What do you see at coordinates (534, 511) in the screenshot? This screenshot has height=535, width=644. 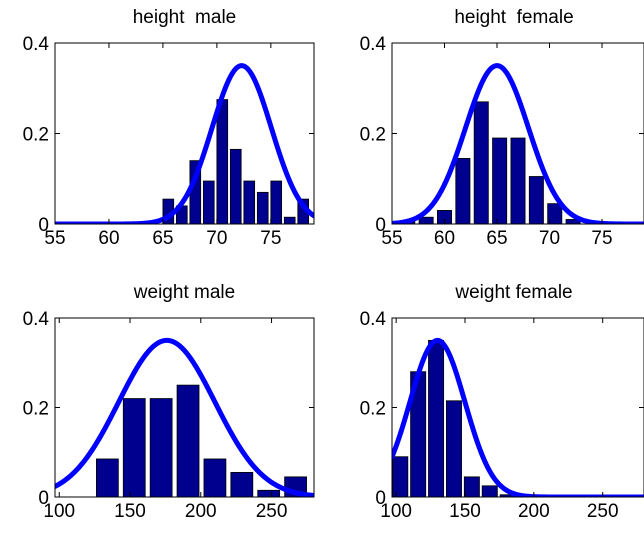 I see `chart-3-x-tick-label: 200` at bounding box center [534, 511].